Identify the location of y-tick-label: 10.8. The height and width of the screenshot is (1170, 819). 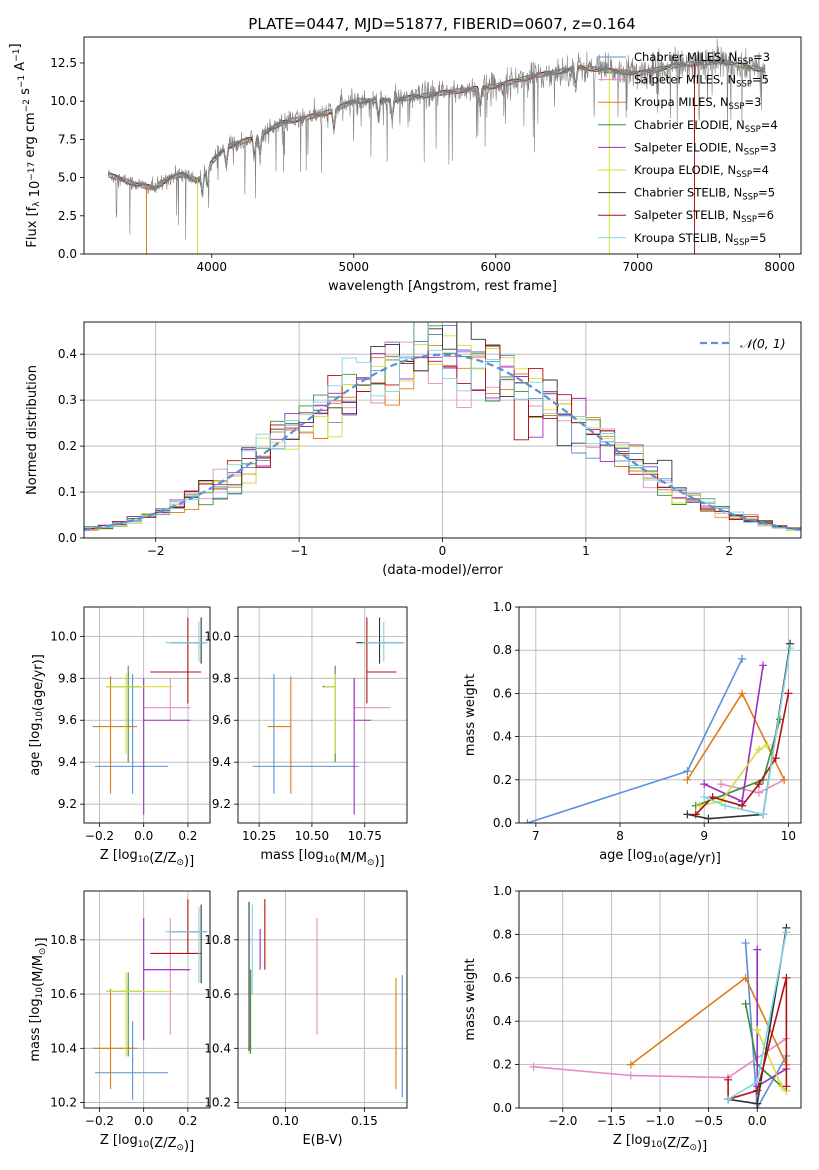
(63, 940).